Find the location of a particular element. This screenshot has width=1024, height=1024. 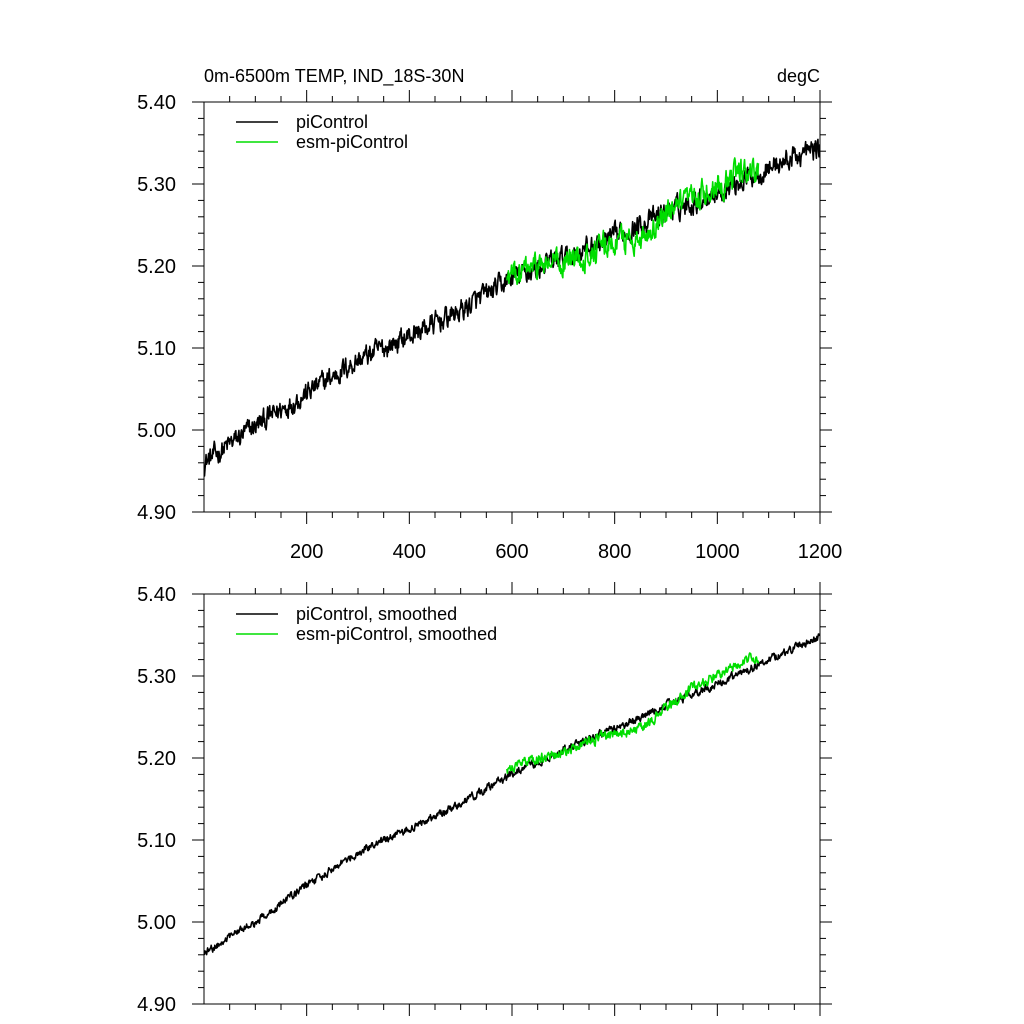

x-tick-label: 600 is located at coordinates (511, 552).